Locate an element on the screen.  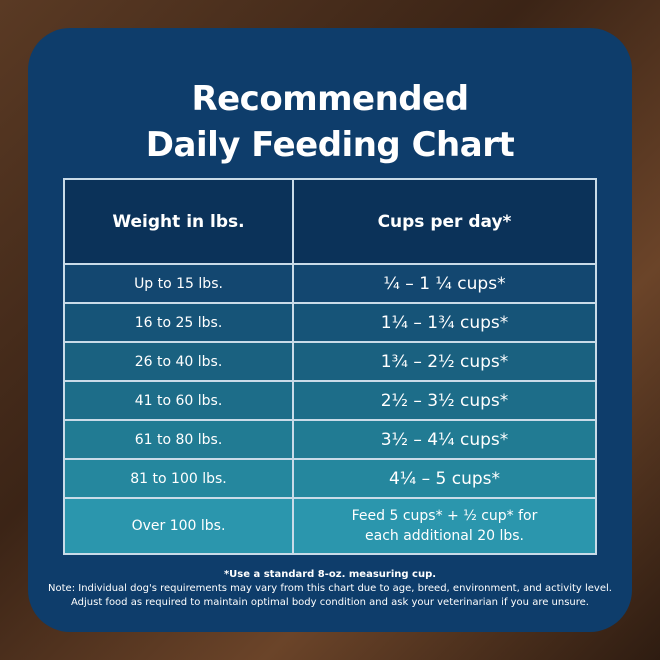
table-row: 41 to 60 lbs. 2½ – 3½ cups* is located at coordinates (330, 400).